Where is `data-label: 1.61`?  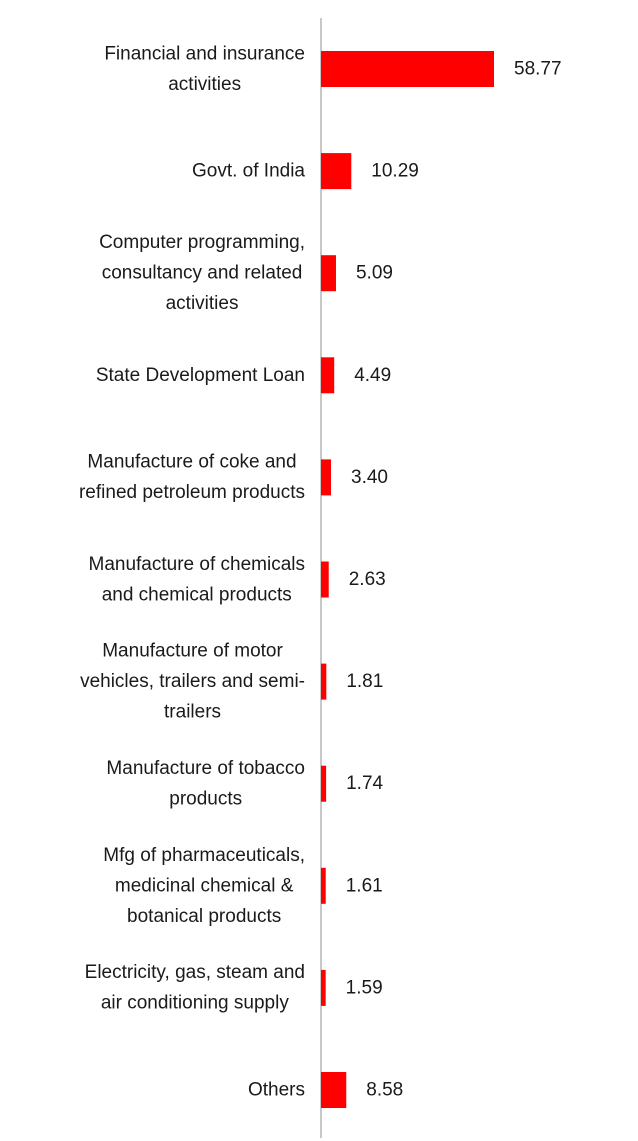
data-label: 1.61 is located at coordinates (364, 885).